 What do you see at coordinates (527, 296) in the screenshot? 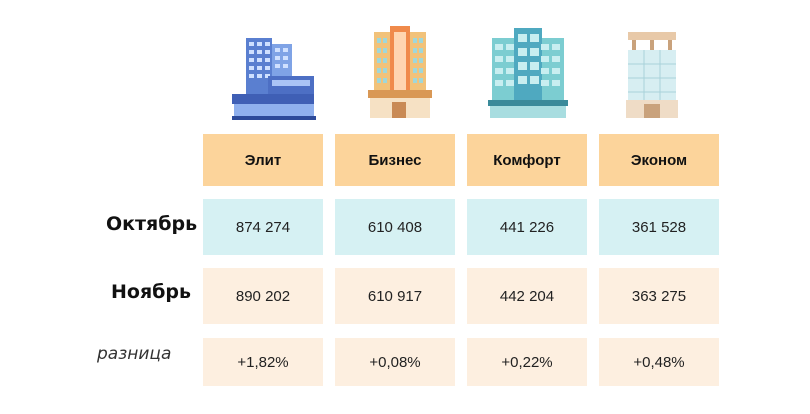
I see `table-cell: 442 204` at bounding box center [527, 296].